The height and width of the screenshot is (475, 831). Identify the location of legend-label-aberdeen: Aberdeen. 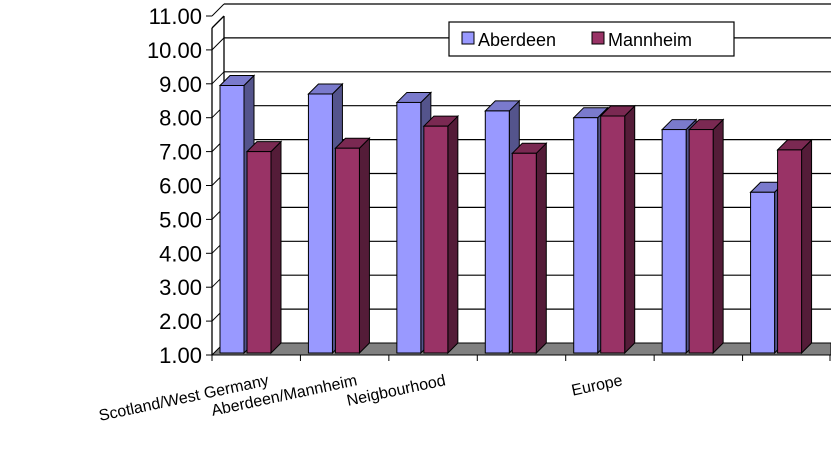
(517, 40).